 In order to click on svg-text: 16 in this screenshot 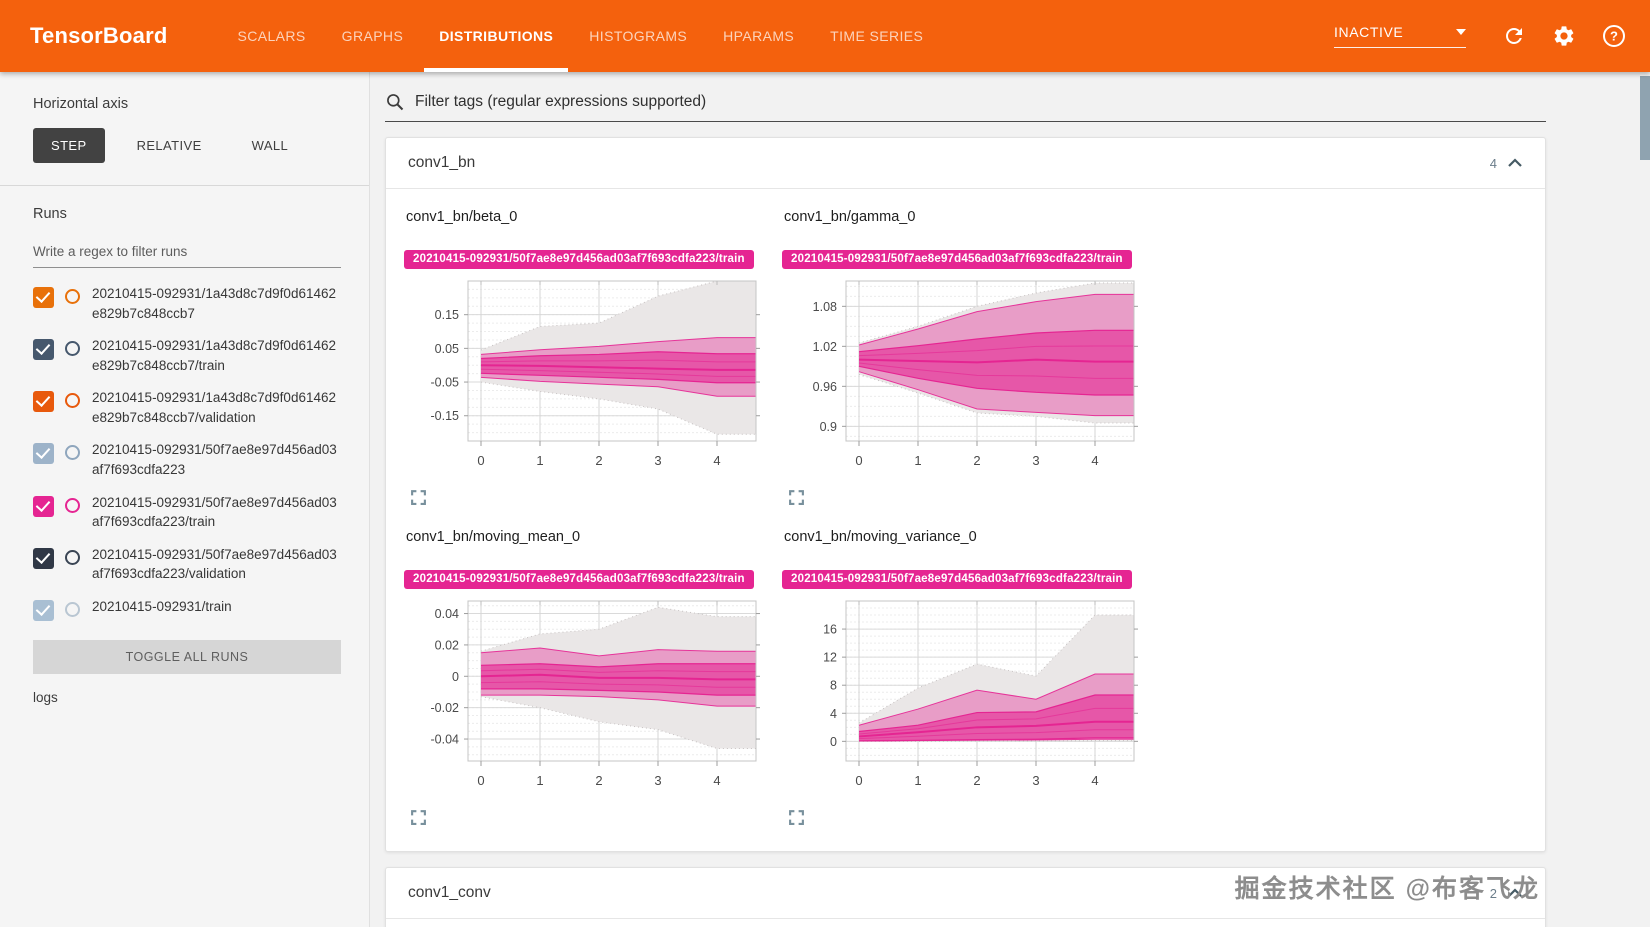, I will do `click(830, 630)`.